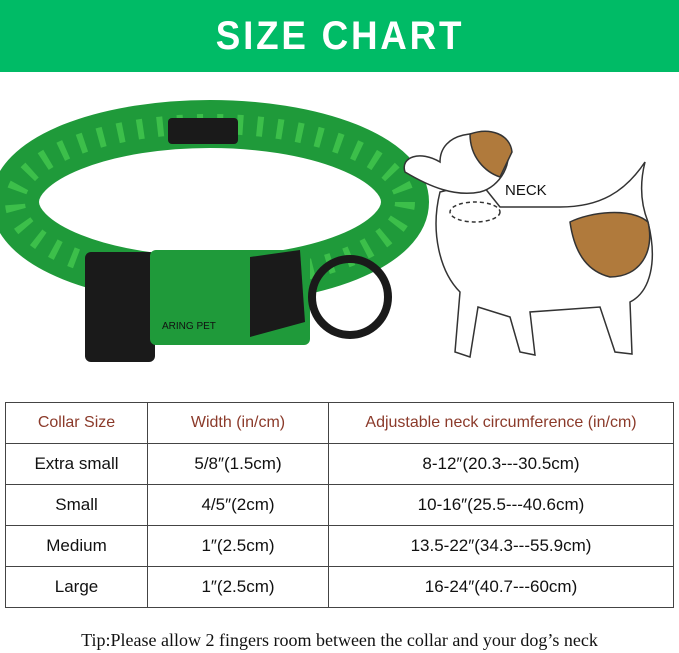  Describe the element at coordinates (501, 546) in the screenshot. I see `cell: 13.5-22″(34.3---55.9cm)` at that location.